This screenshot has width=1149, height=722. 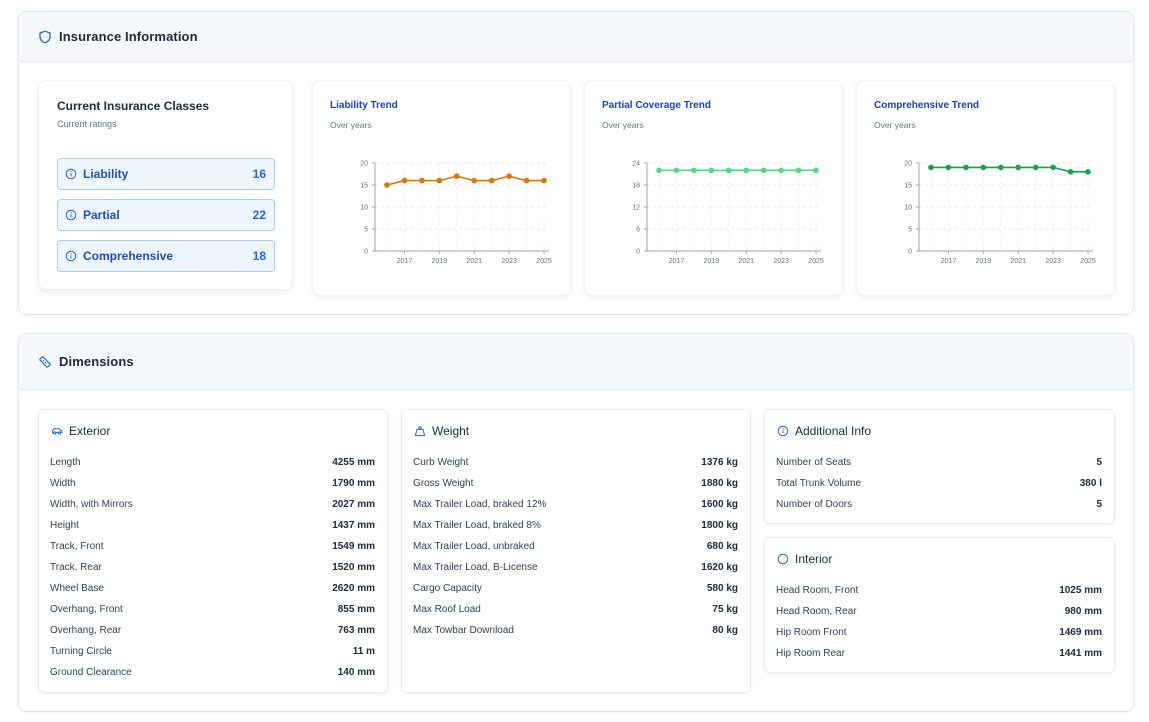 I want to click on partial-trend-chart: 0 6 12 18 24 2017 2019 2021 2023 2025, so click(x=728, y=213).